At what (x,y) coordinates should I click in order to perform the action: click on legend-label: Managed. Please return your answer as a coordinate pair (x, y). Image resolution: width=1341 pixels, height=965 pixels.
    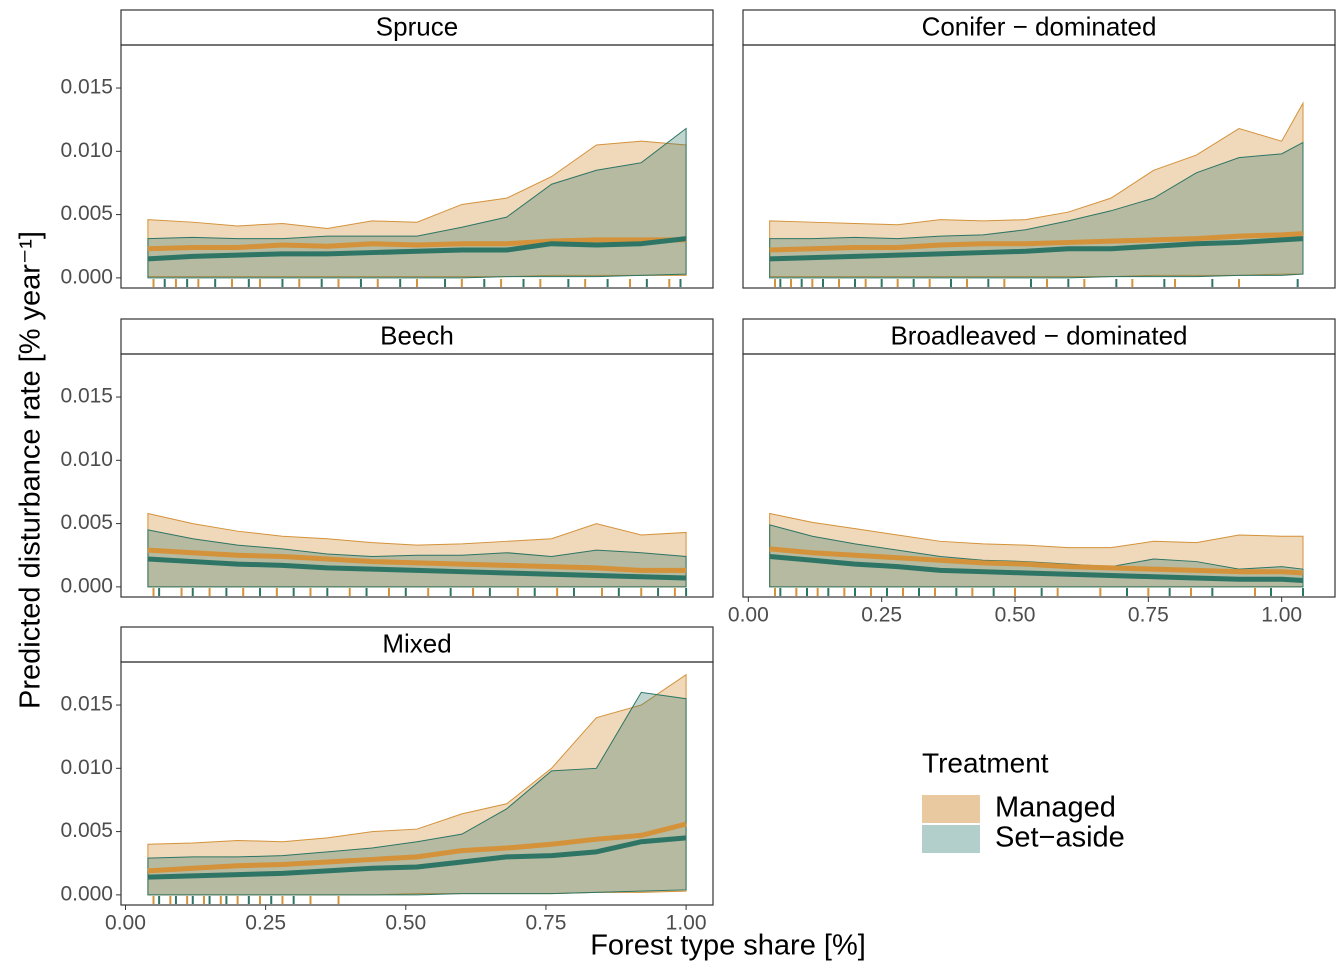
    Looking at the image, I should click on (1055, 808).